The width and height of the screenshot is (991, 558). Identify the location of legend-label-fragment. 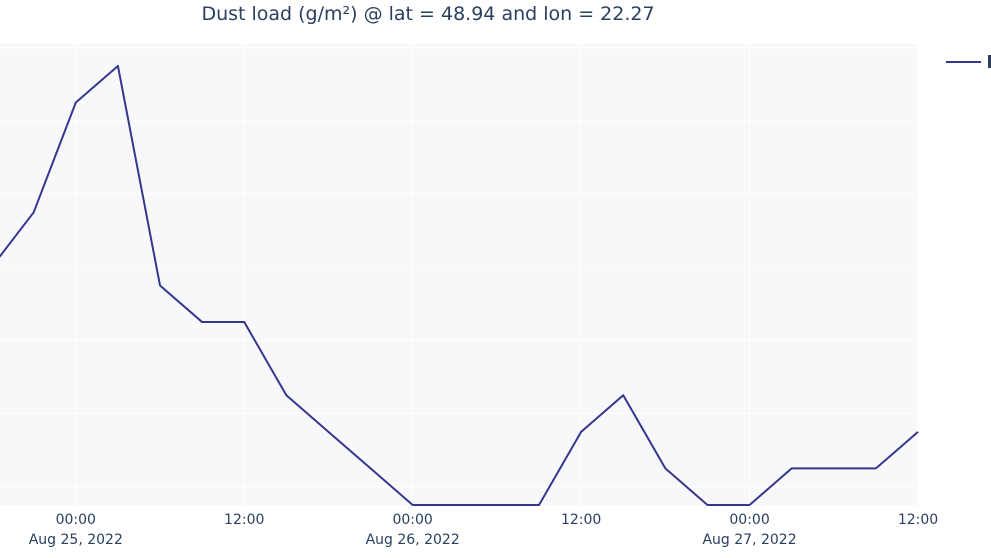
(989, 61).